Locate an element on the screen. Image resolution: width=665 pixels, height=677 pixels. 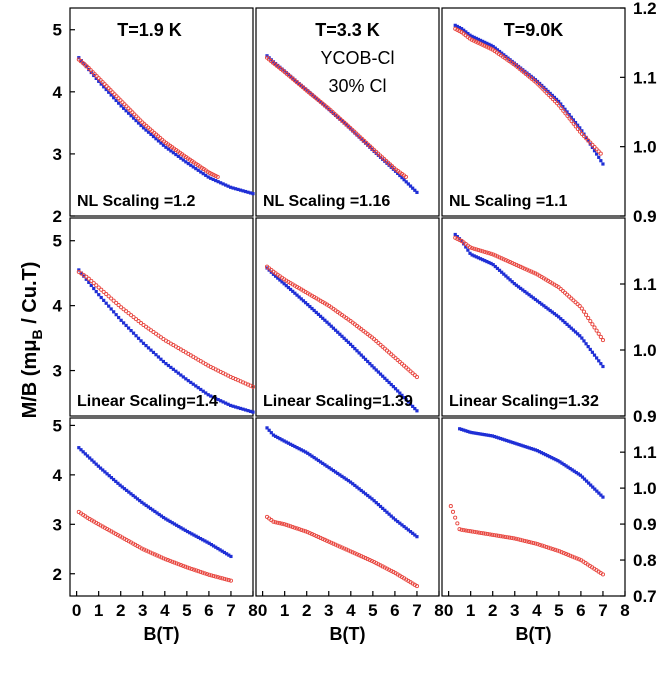
x-tick-label: 2 is located at coordinates (120, 610).